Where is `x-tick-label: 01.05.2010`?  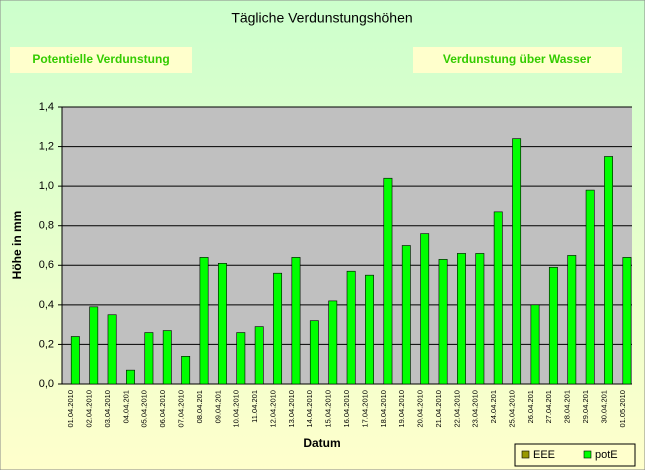
x-tick-label: 01.05.2010 is located at coordinates (622, 409).